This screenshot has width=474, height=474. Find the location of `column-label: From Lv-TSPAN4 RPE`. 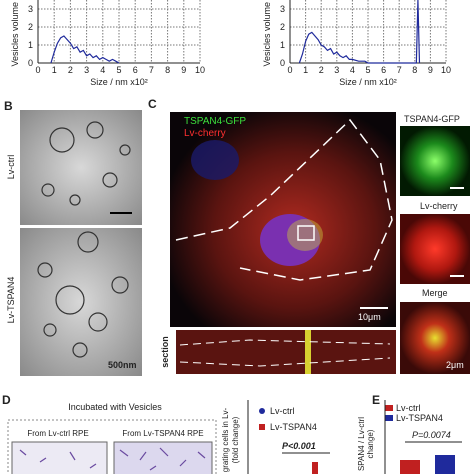

column-label: From Lv-TSPAN4 RPE is located at coordinates (162, 433).